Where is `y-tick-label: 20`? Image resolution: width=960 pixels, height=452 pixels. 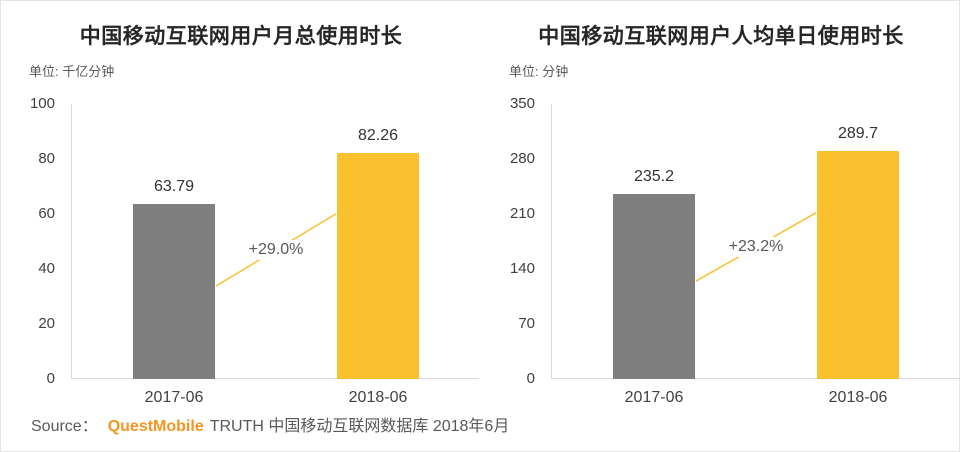 y-tick-label: 20 is located at coordinates (46, 323).